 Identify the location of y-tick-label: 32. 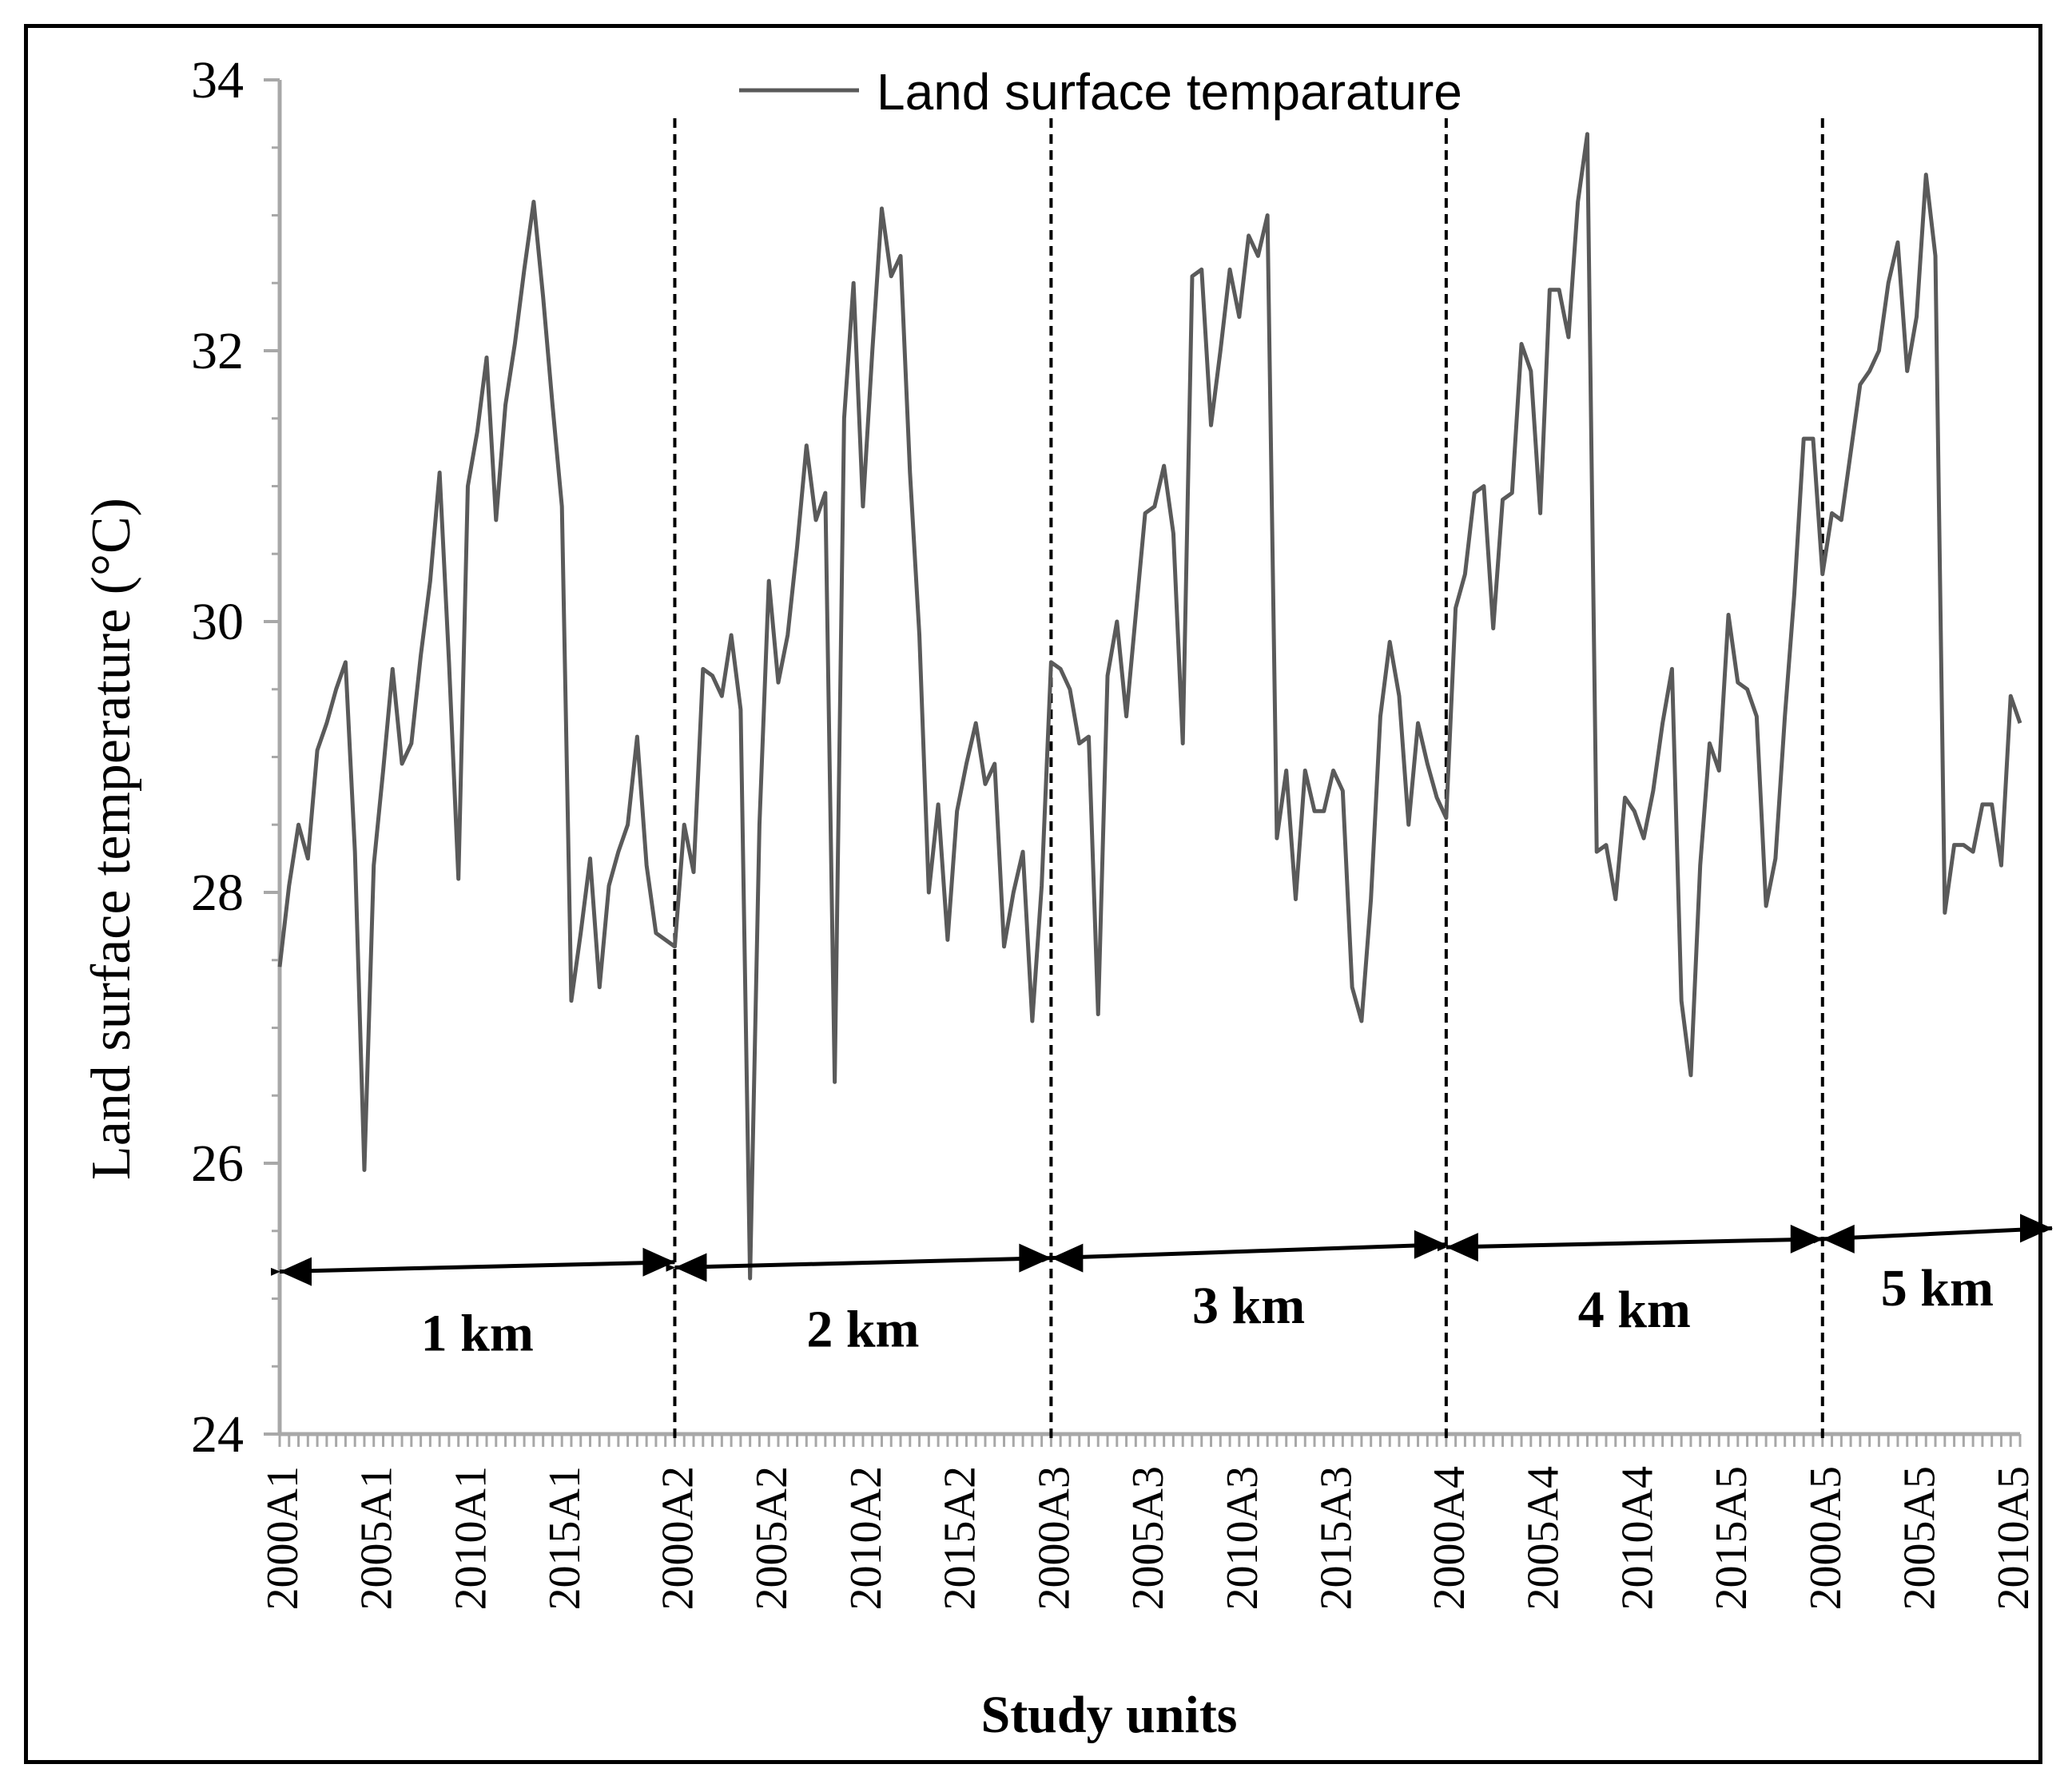
(217, 351).